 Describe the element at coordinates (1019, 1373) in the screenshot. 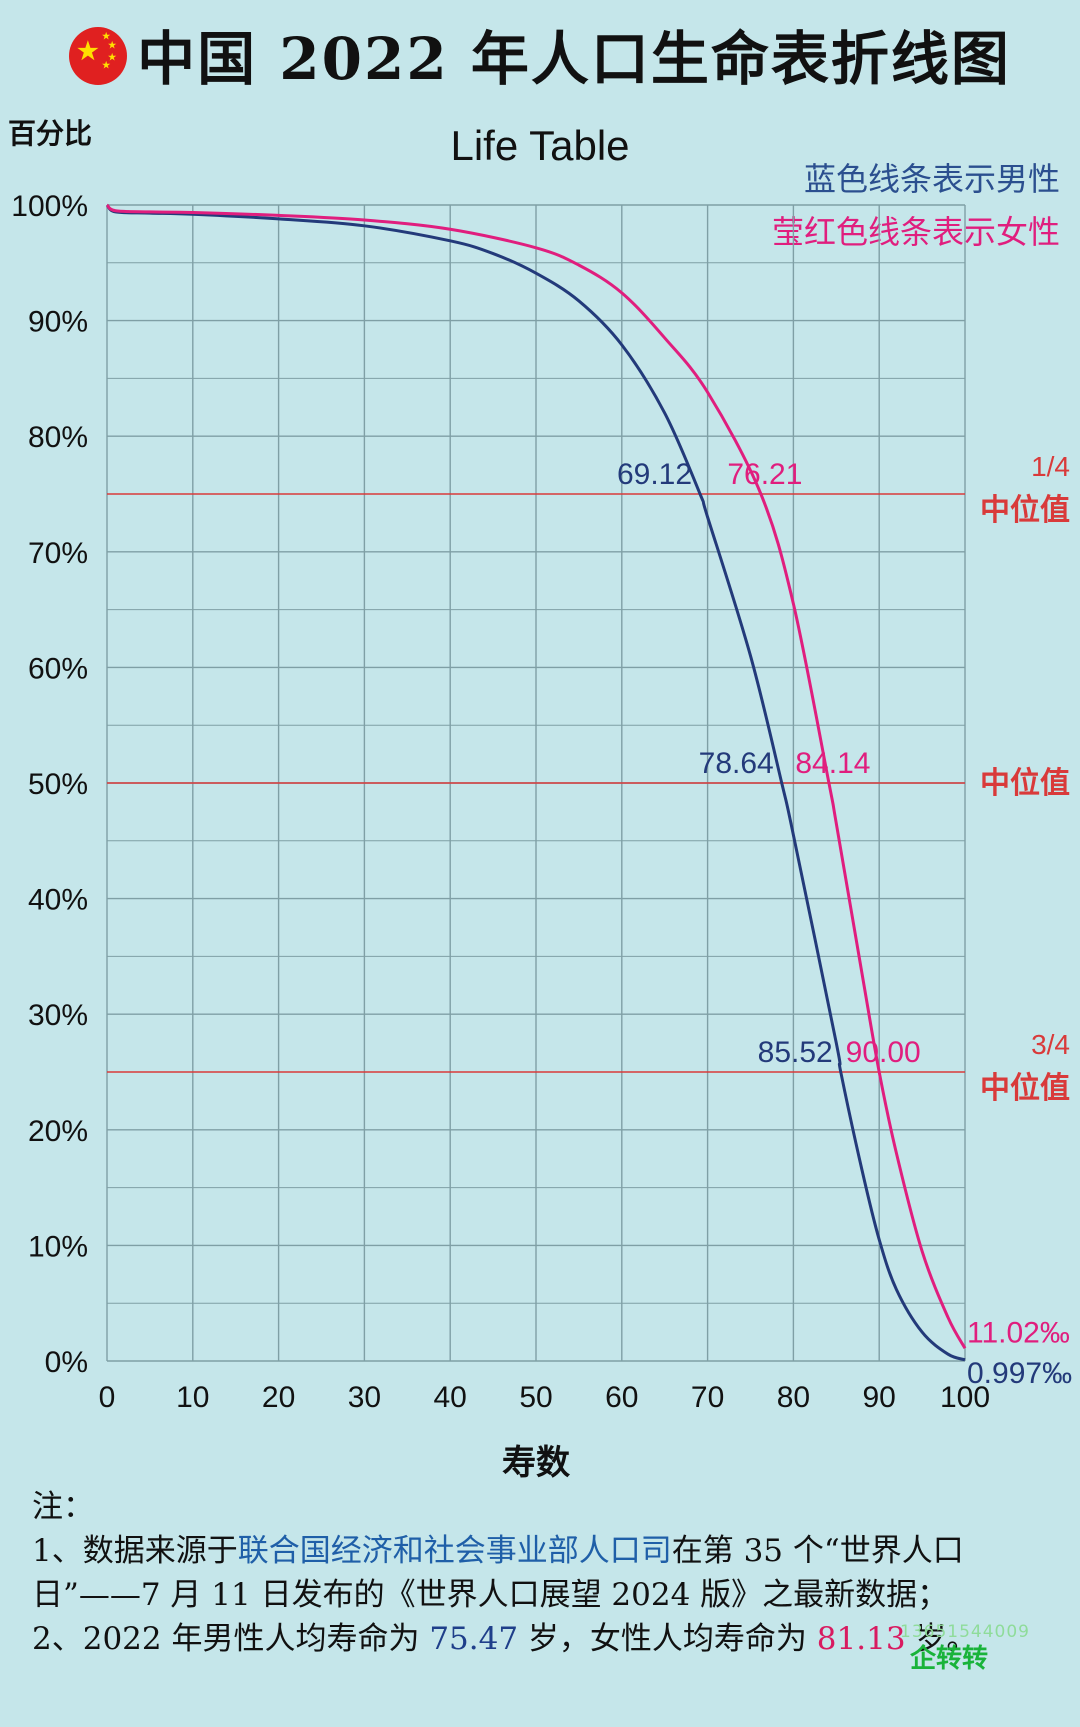

I see `male-end-label: 0.997‰` at that location.